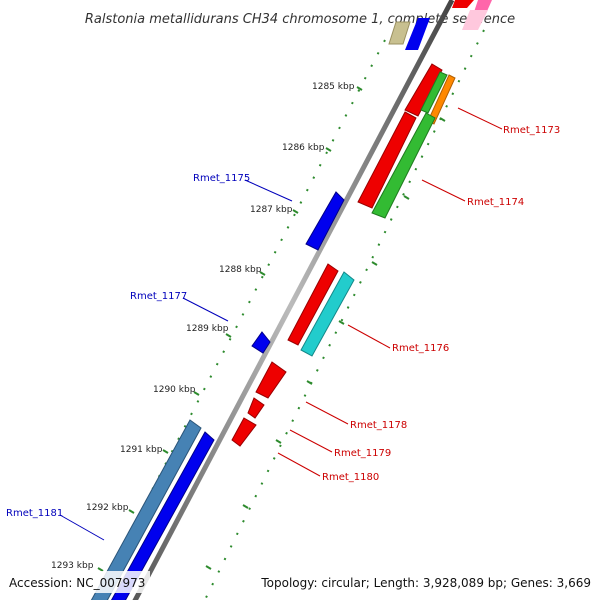  I want to click on footer-accession-bg, so click(77, 582).